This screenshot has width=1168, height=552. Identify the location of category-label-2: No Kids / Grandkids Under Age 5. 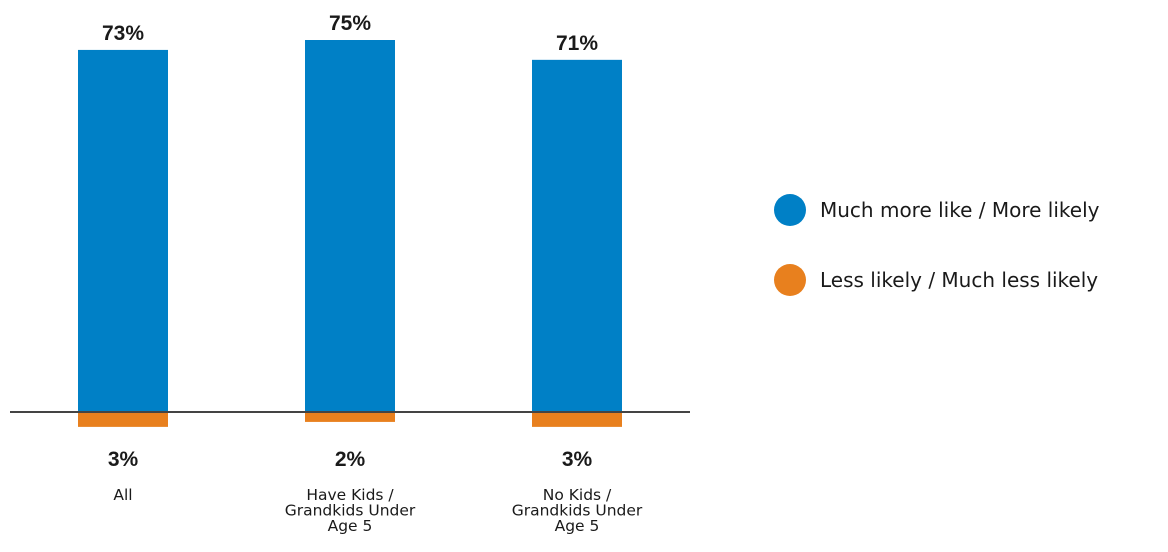
(577, 510).